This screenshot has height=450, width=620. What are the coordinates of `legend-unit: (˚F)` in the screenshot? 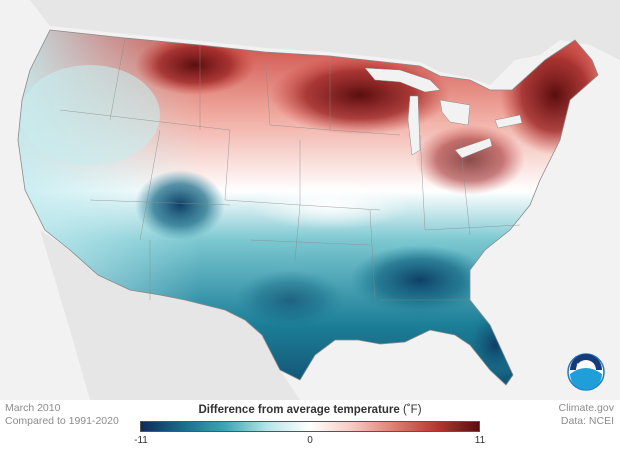 It's located at (412, 410).